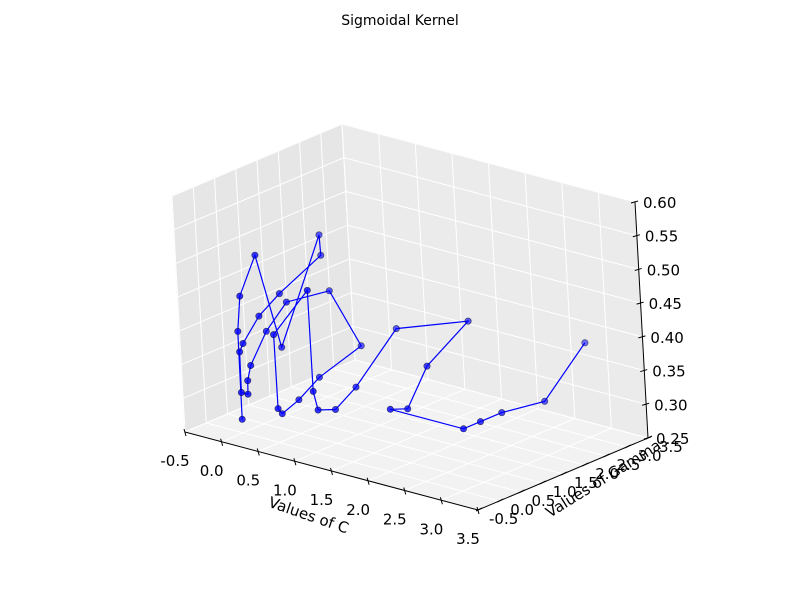  Describe the element at coordinates (544, 501) in the screenshot. I see `y-tick-label: 0.5` at that location.